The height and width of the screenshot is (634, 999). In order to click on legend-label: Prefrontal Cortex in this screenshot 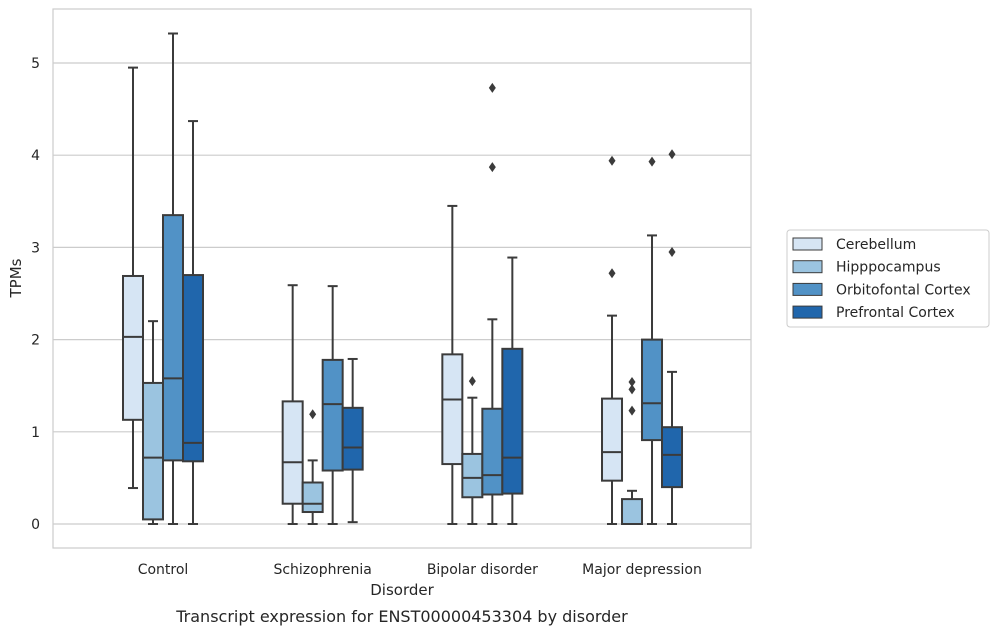, I will do `click(895, 313)`.